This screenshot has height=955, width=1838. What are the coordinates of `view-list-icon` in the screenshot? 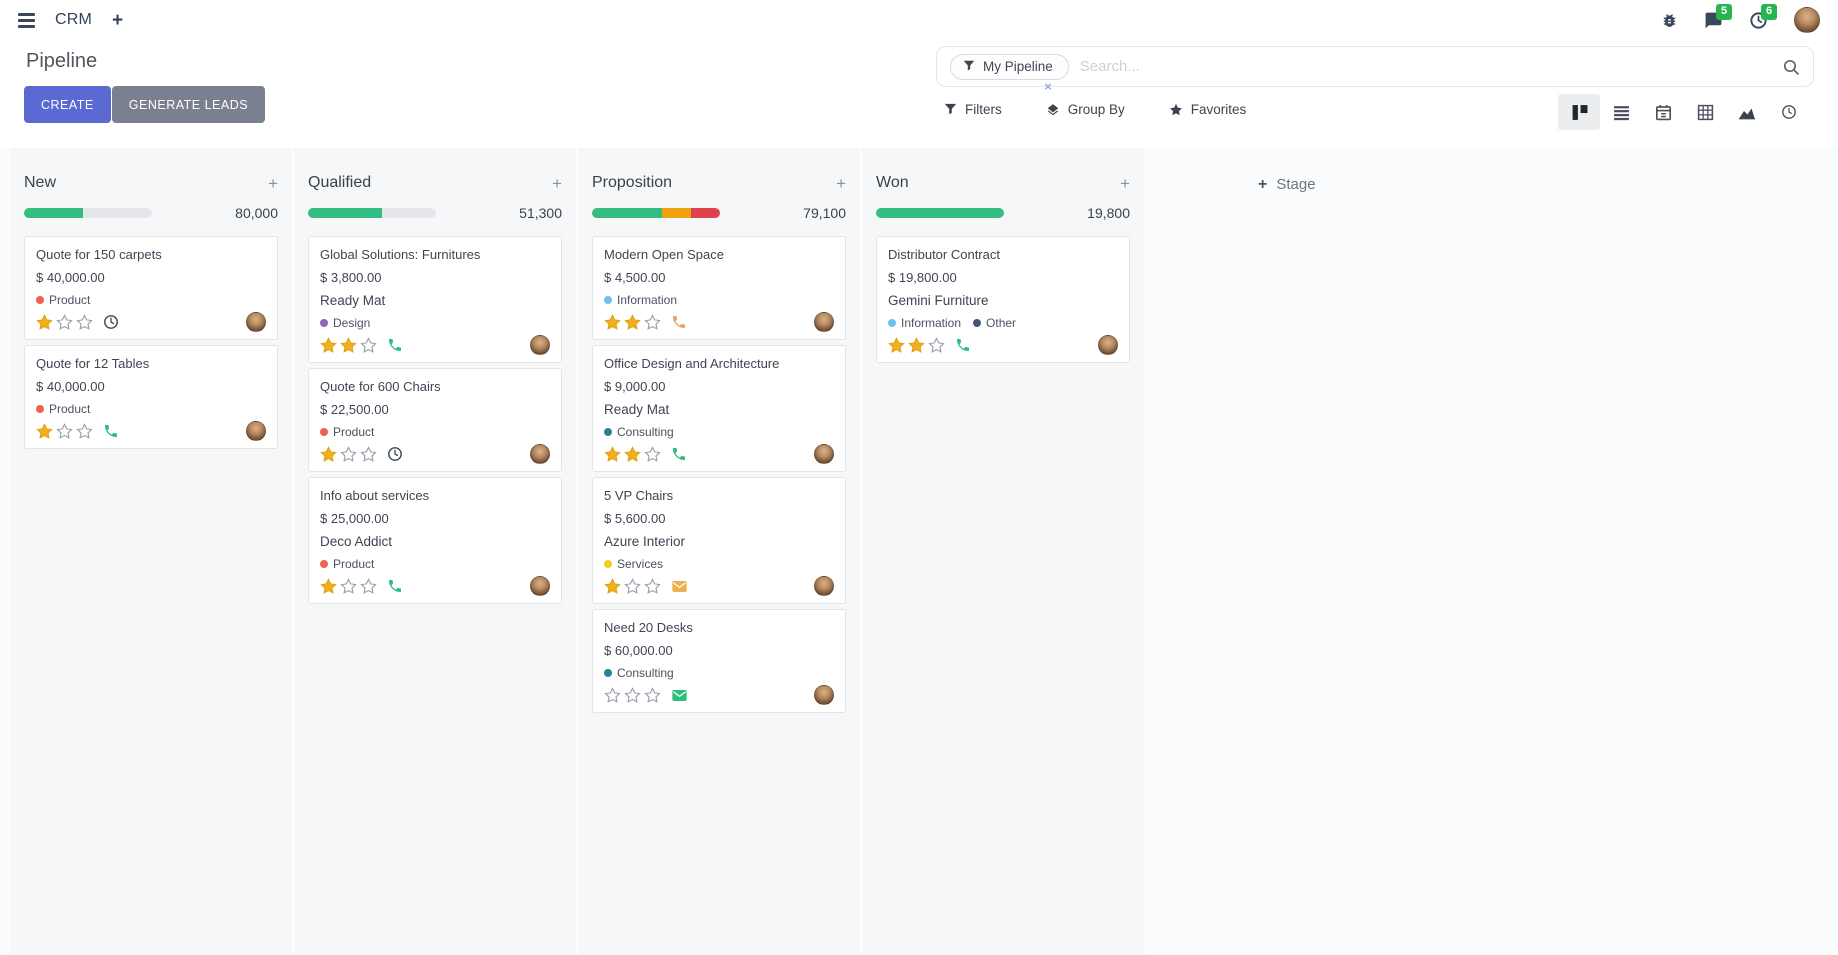 It's located at (1621, 112).